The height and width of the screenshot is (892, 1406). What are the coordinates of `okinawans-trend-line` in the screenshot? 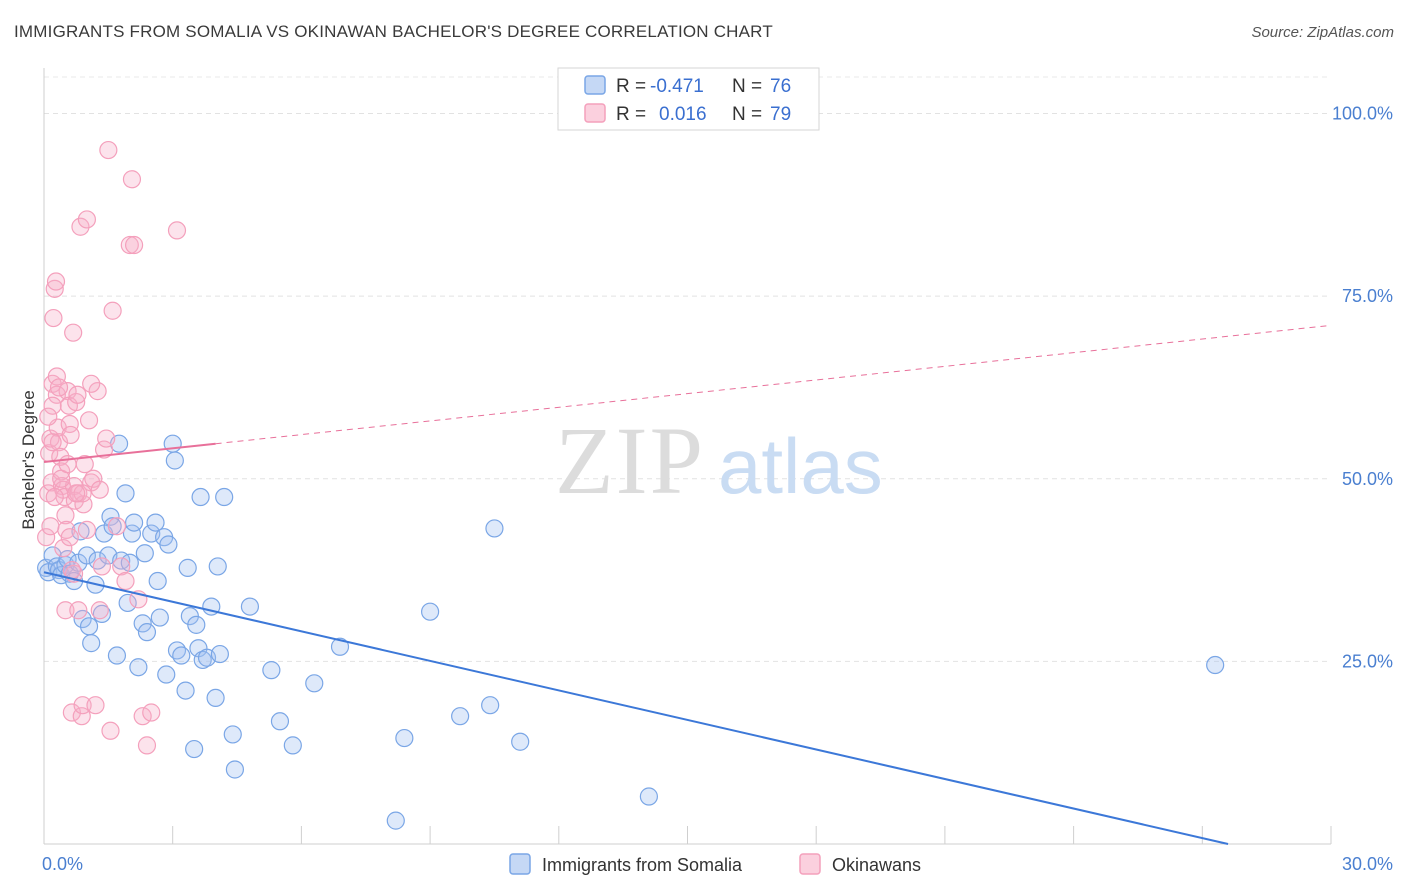 It's located at (129, 452).